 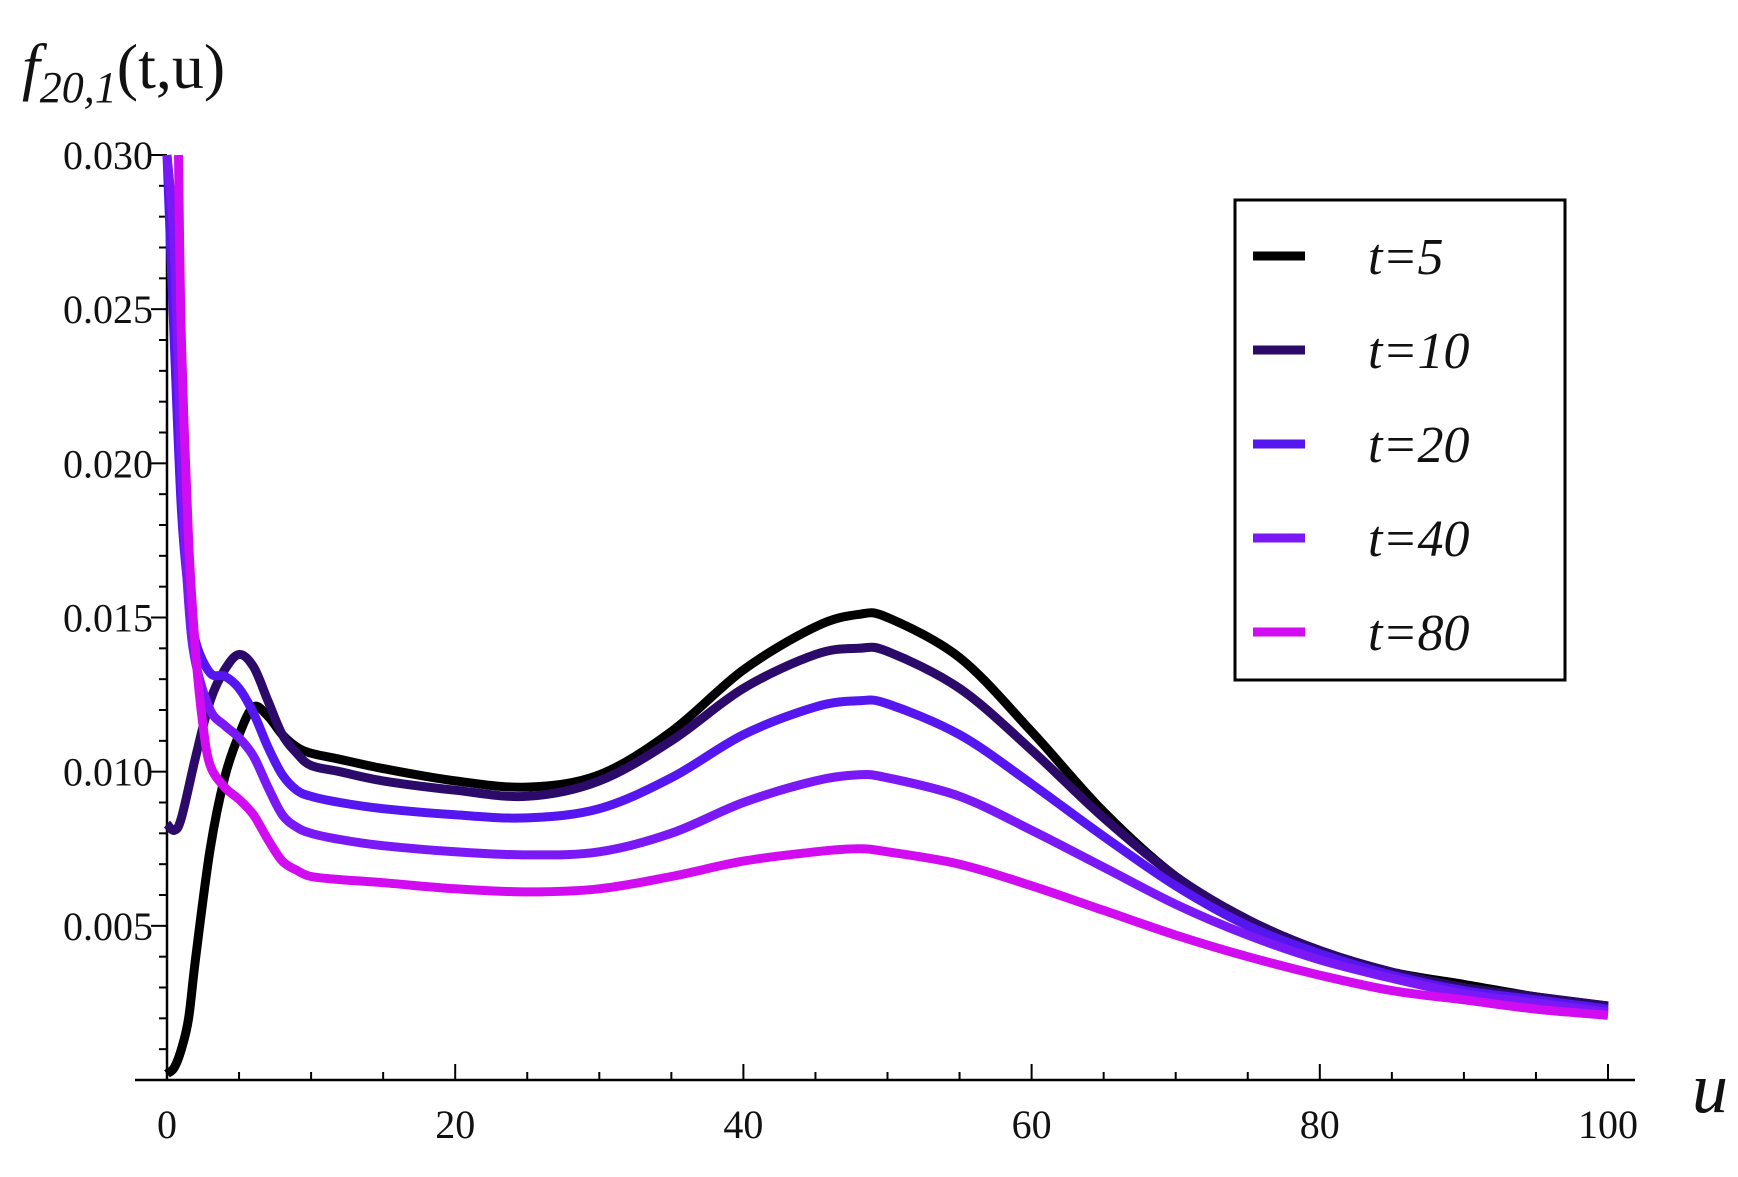 What do you see at coordinates (1320, 1124) in the screenshot?
I see `x-tick-label: 80` at bounding box center [1320, 1124].